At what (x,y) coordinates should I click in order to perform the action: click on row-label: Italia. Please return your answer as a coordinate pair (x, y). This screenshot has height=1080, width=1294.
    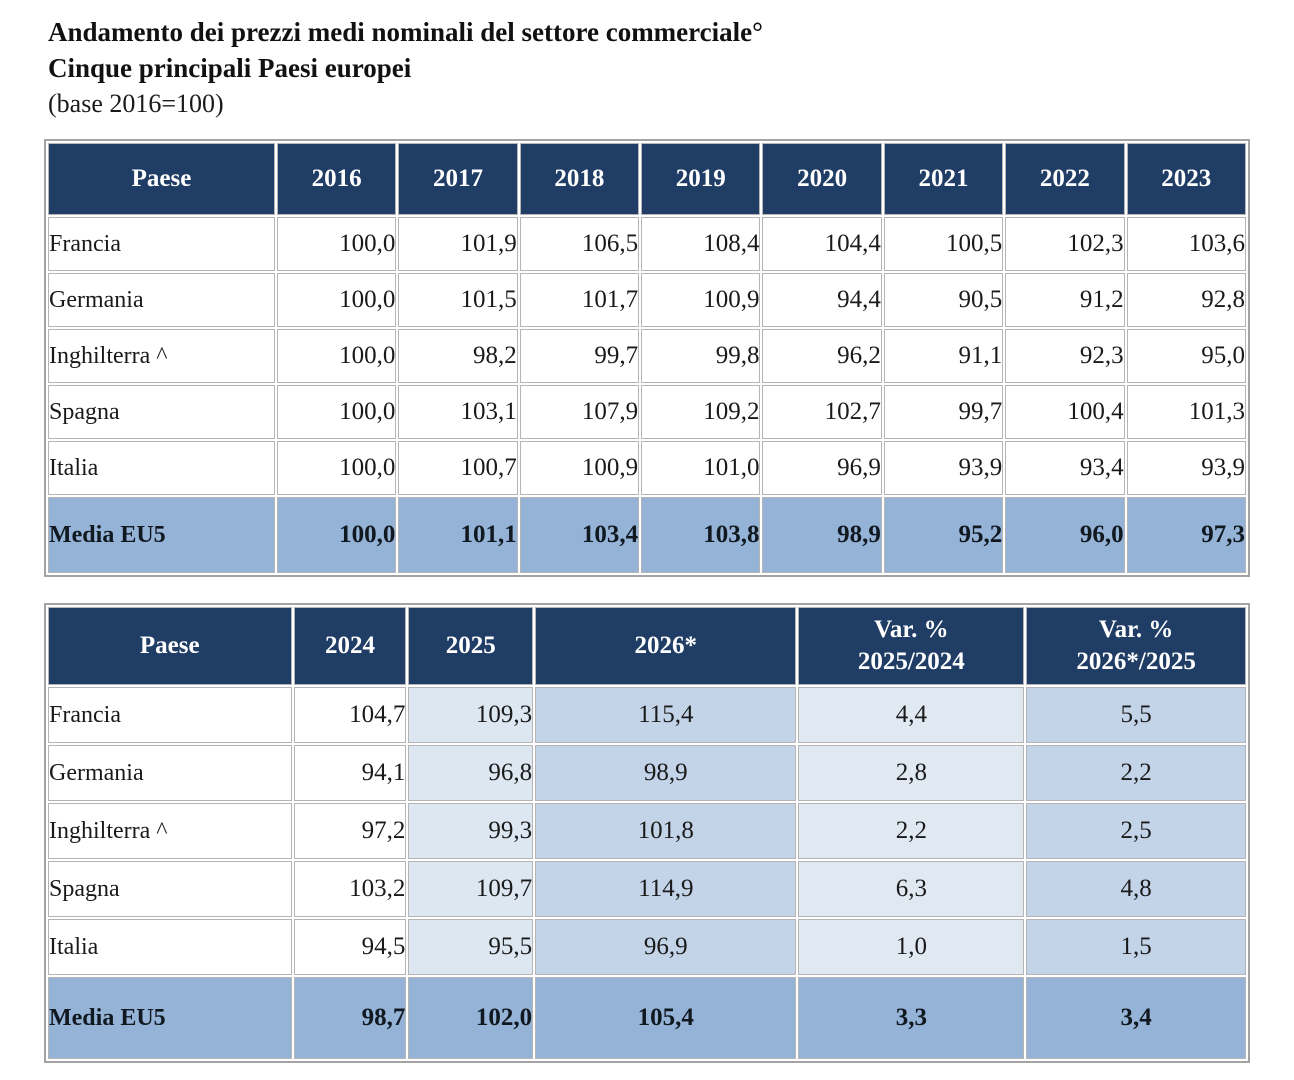
    Looking at the image, I should click on (170, 947).